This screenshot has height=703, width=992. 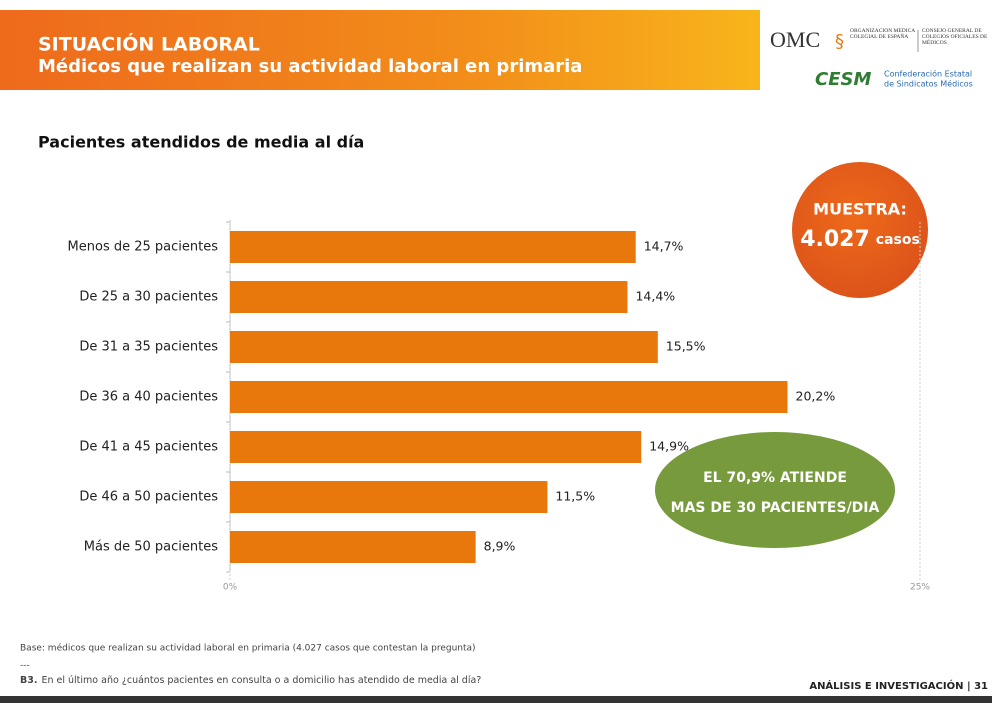 I want to click on highlight-line1: EL 70,9% ATIENDE, so click(x=775, y=478).